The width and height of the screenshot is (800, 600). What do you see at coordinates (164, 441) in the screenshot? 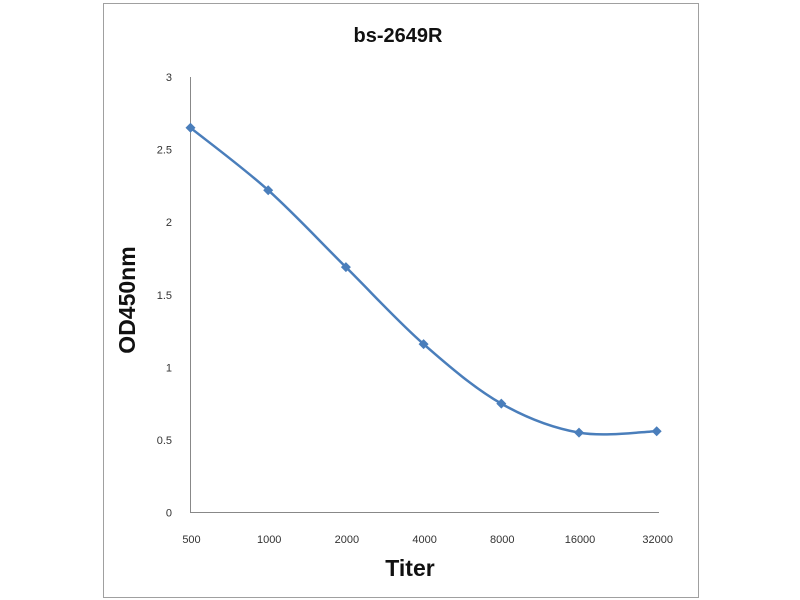
I see `y-tick-label: 0.5` at bounding box center [164, 441].